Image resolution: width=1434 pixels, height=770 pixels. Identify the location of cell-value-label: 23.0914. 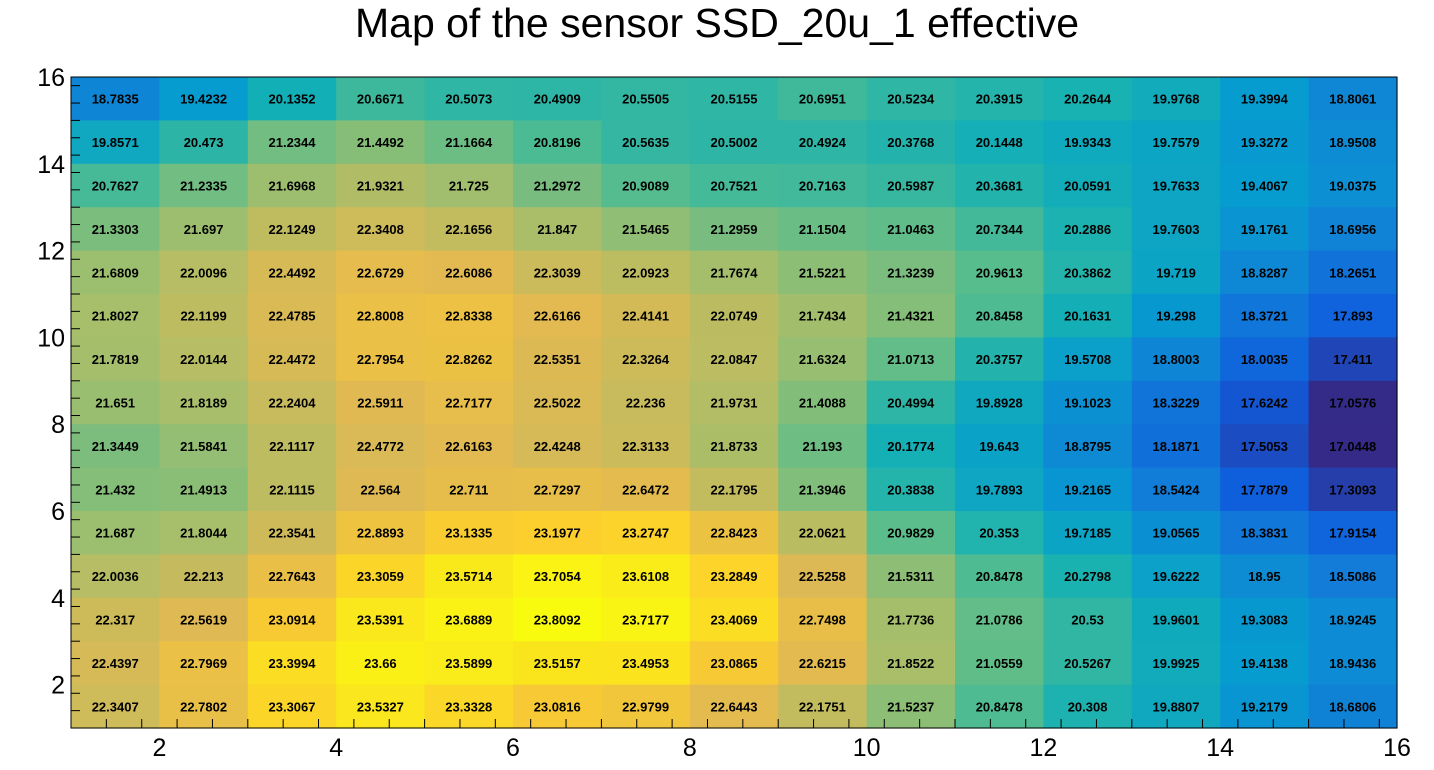
(293, 620).